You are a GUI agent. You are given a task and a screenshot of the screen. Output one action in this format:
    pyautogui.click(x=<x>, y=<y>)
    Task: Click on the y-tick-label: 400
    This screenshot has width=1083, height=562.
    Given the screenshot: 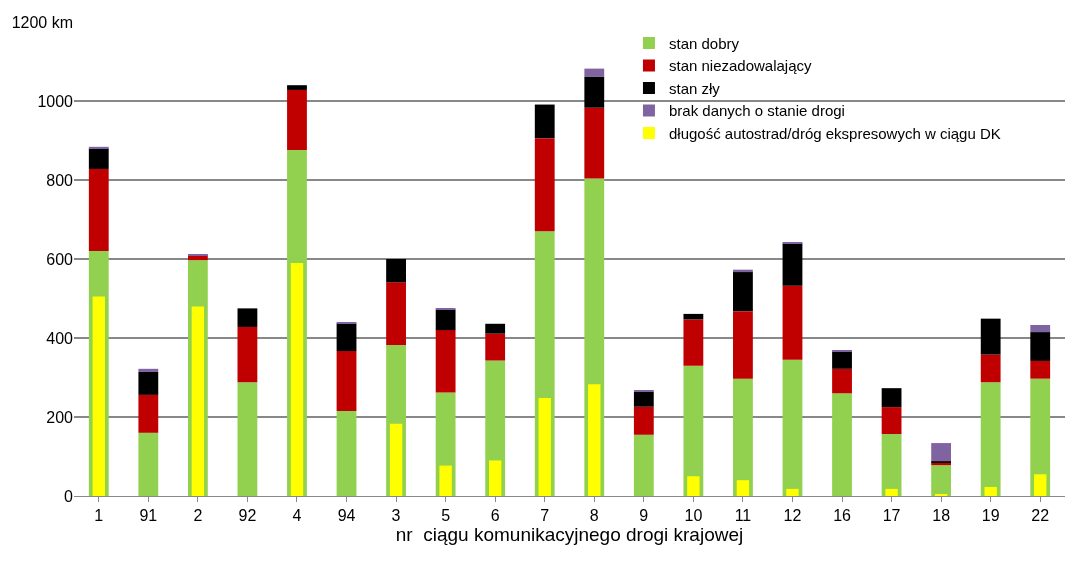 What is the action you would take?
    pyautogui.click(x=60, y=338)
    